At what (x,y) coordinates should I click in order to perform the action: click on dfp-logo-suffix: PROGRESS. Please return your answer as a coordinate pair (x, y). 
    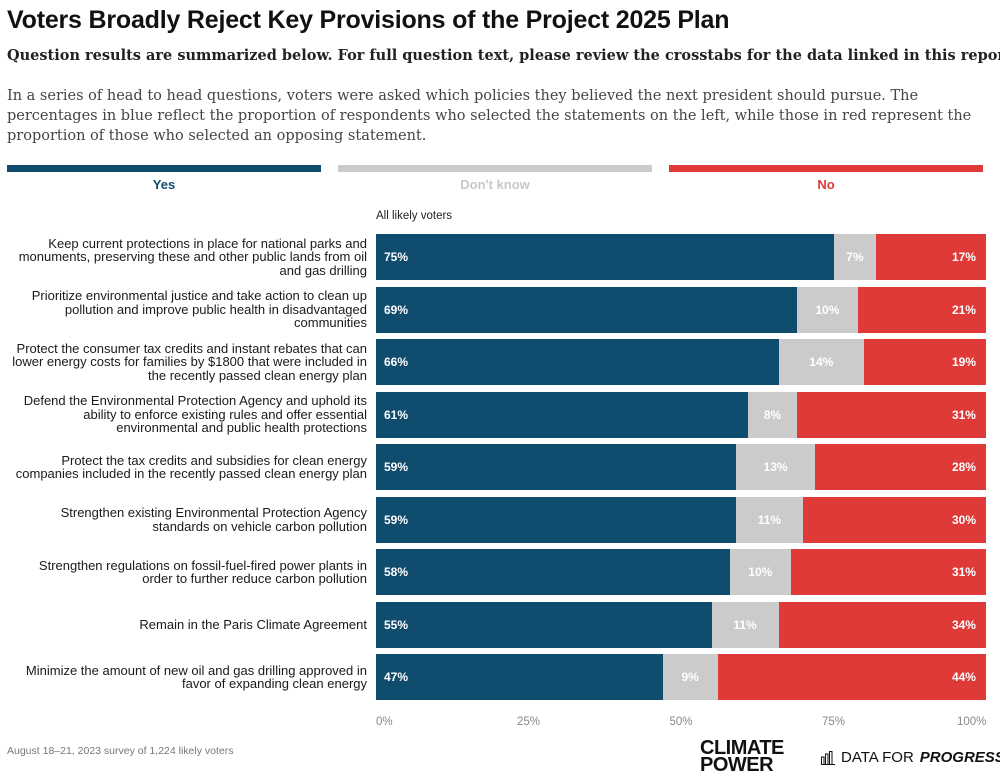
    Looking at the image, I should click on (959, 757).